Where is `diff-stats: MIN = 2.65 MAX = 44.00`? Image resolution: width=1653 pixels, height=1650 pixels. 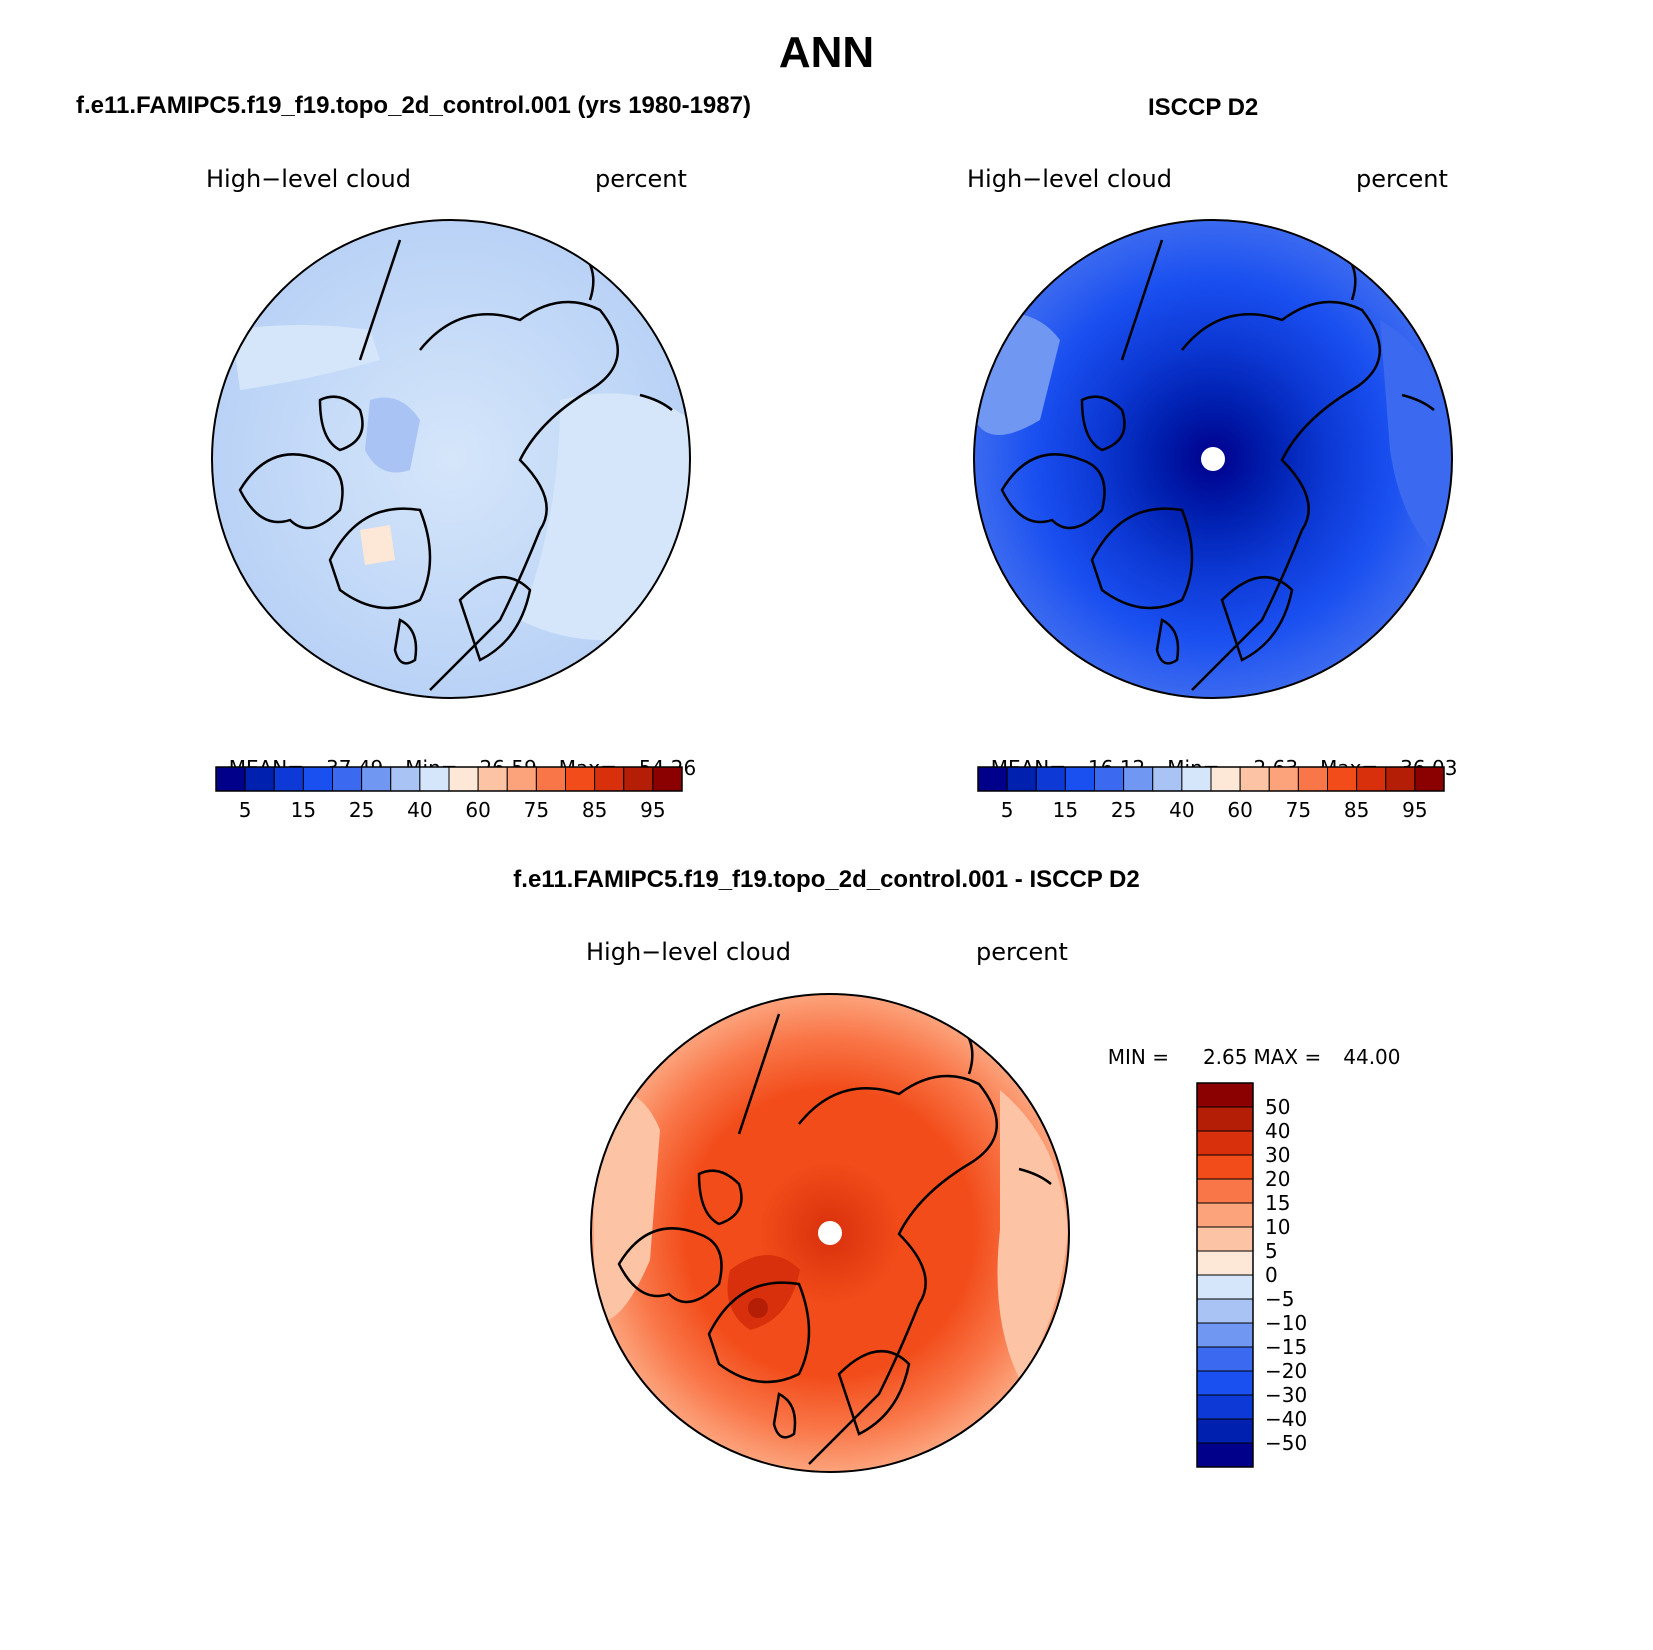 diff-stats: MIN = 2.65 MAX = 44.00 is located at coordinates (1248, 1045).